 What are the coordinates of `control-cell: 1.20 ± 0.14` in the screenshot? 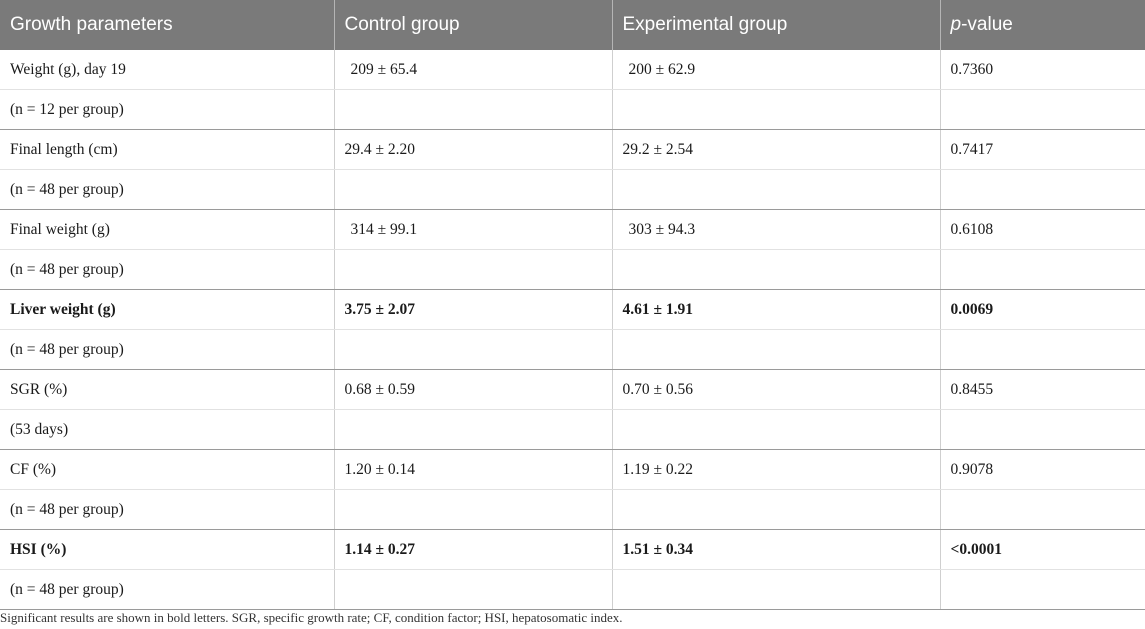 It's located at (472, 469).